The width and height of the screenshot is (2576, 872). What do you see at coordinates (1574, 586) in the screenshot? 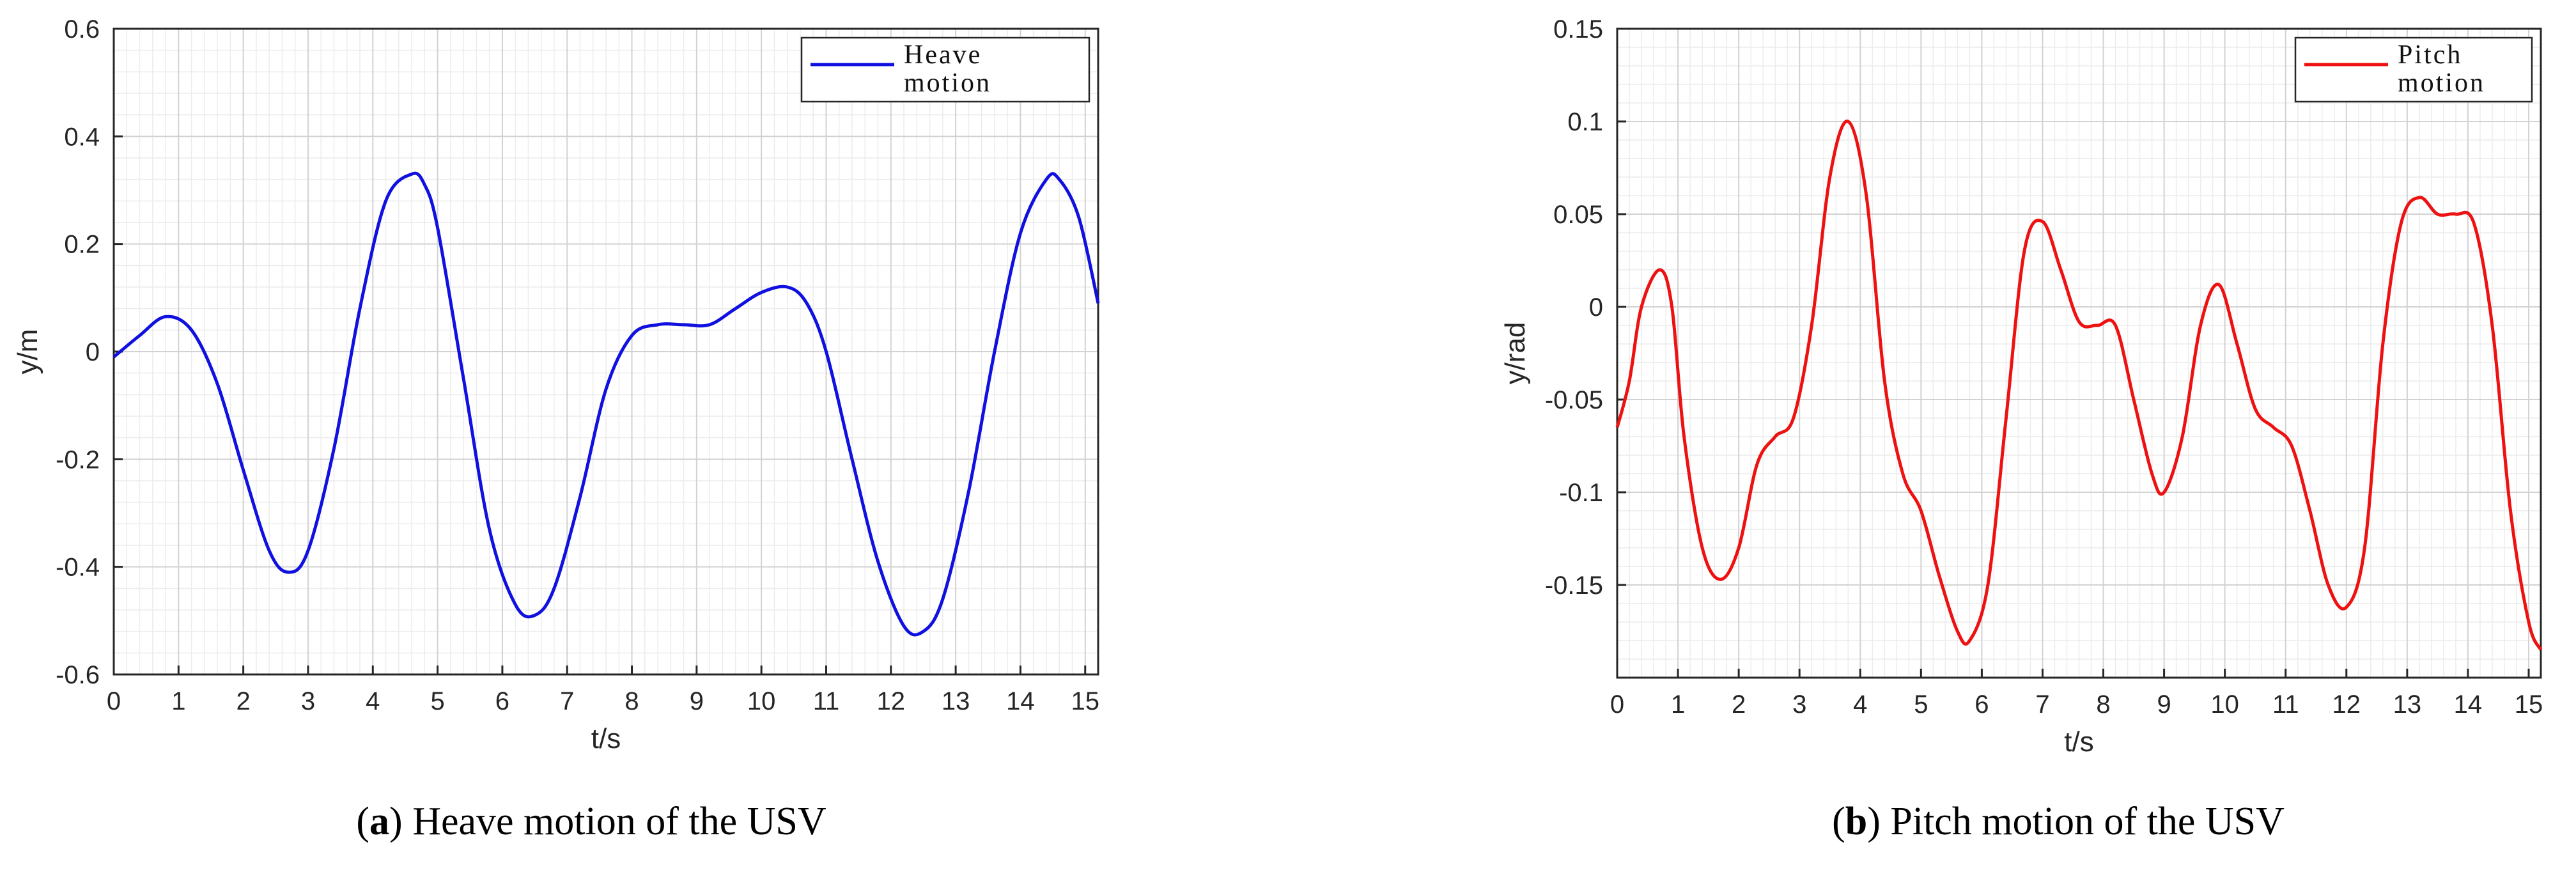
I see `y-tick-label: -0.15` at bounding box center [1574, 586].